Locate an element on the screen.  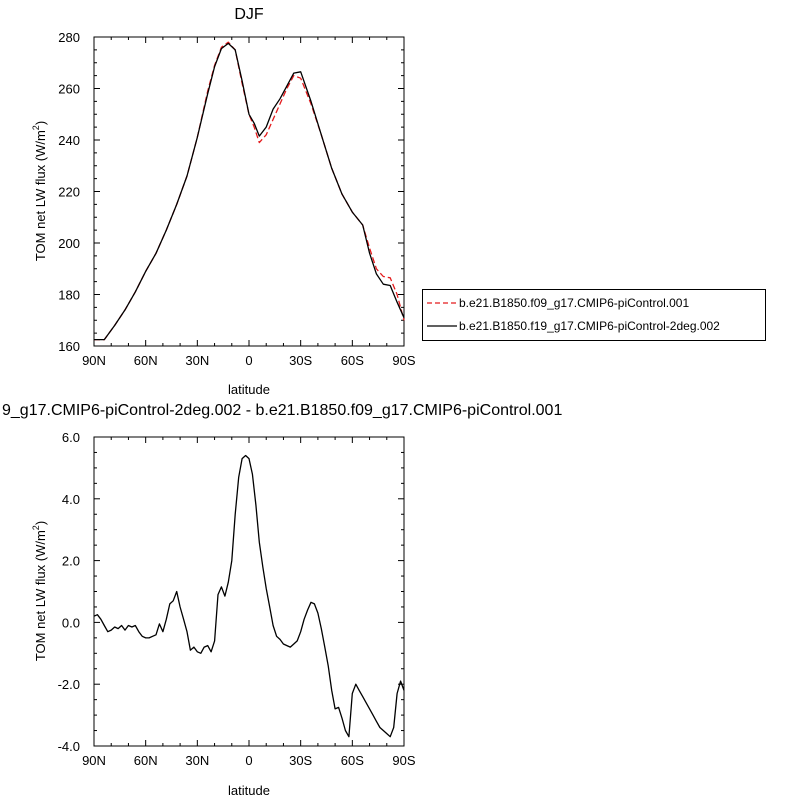
top-y-tick-label: 220 is located at coordinates (69, 192).